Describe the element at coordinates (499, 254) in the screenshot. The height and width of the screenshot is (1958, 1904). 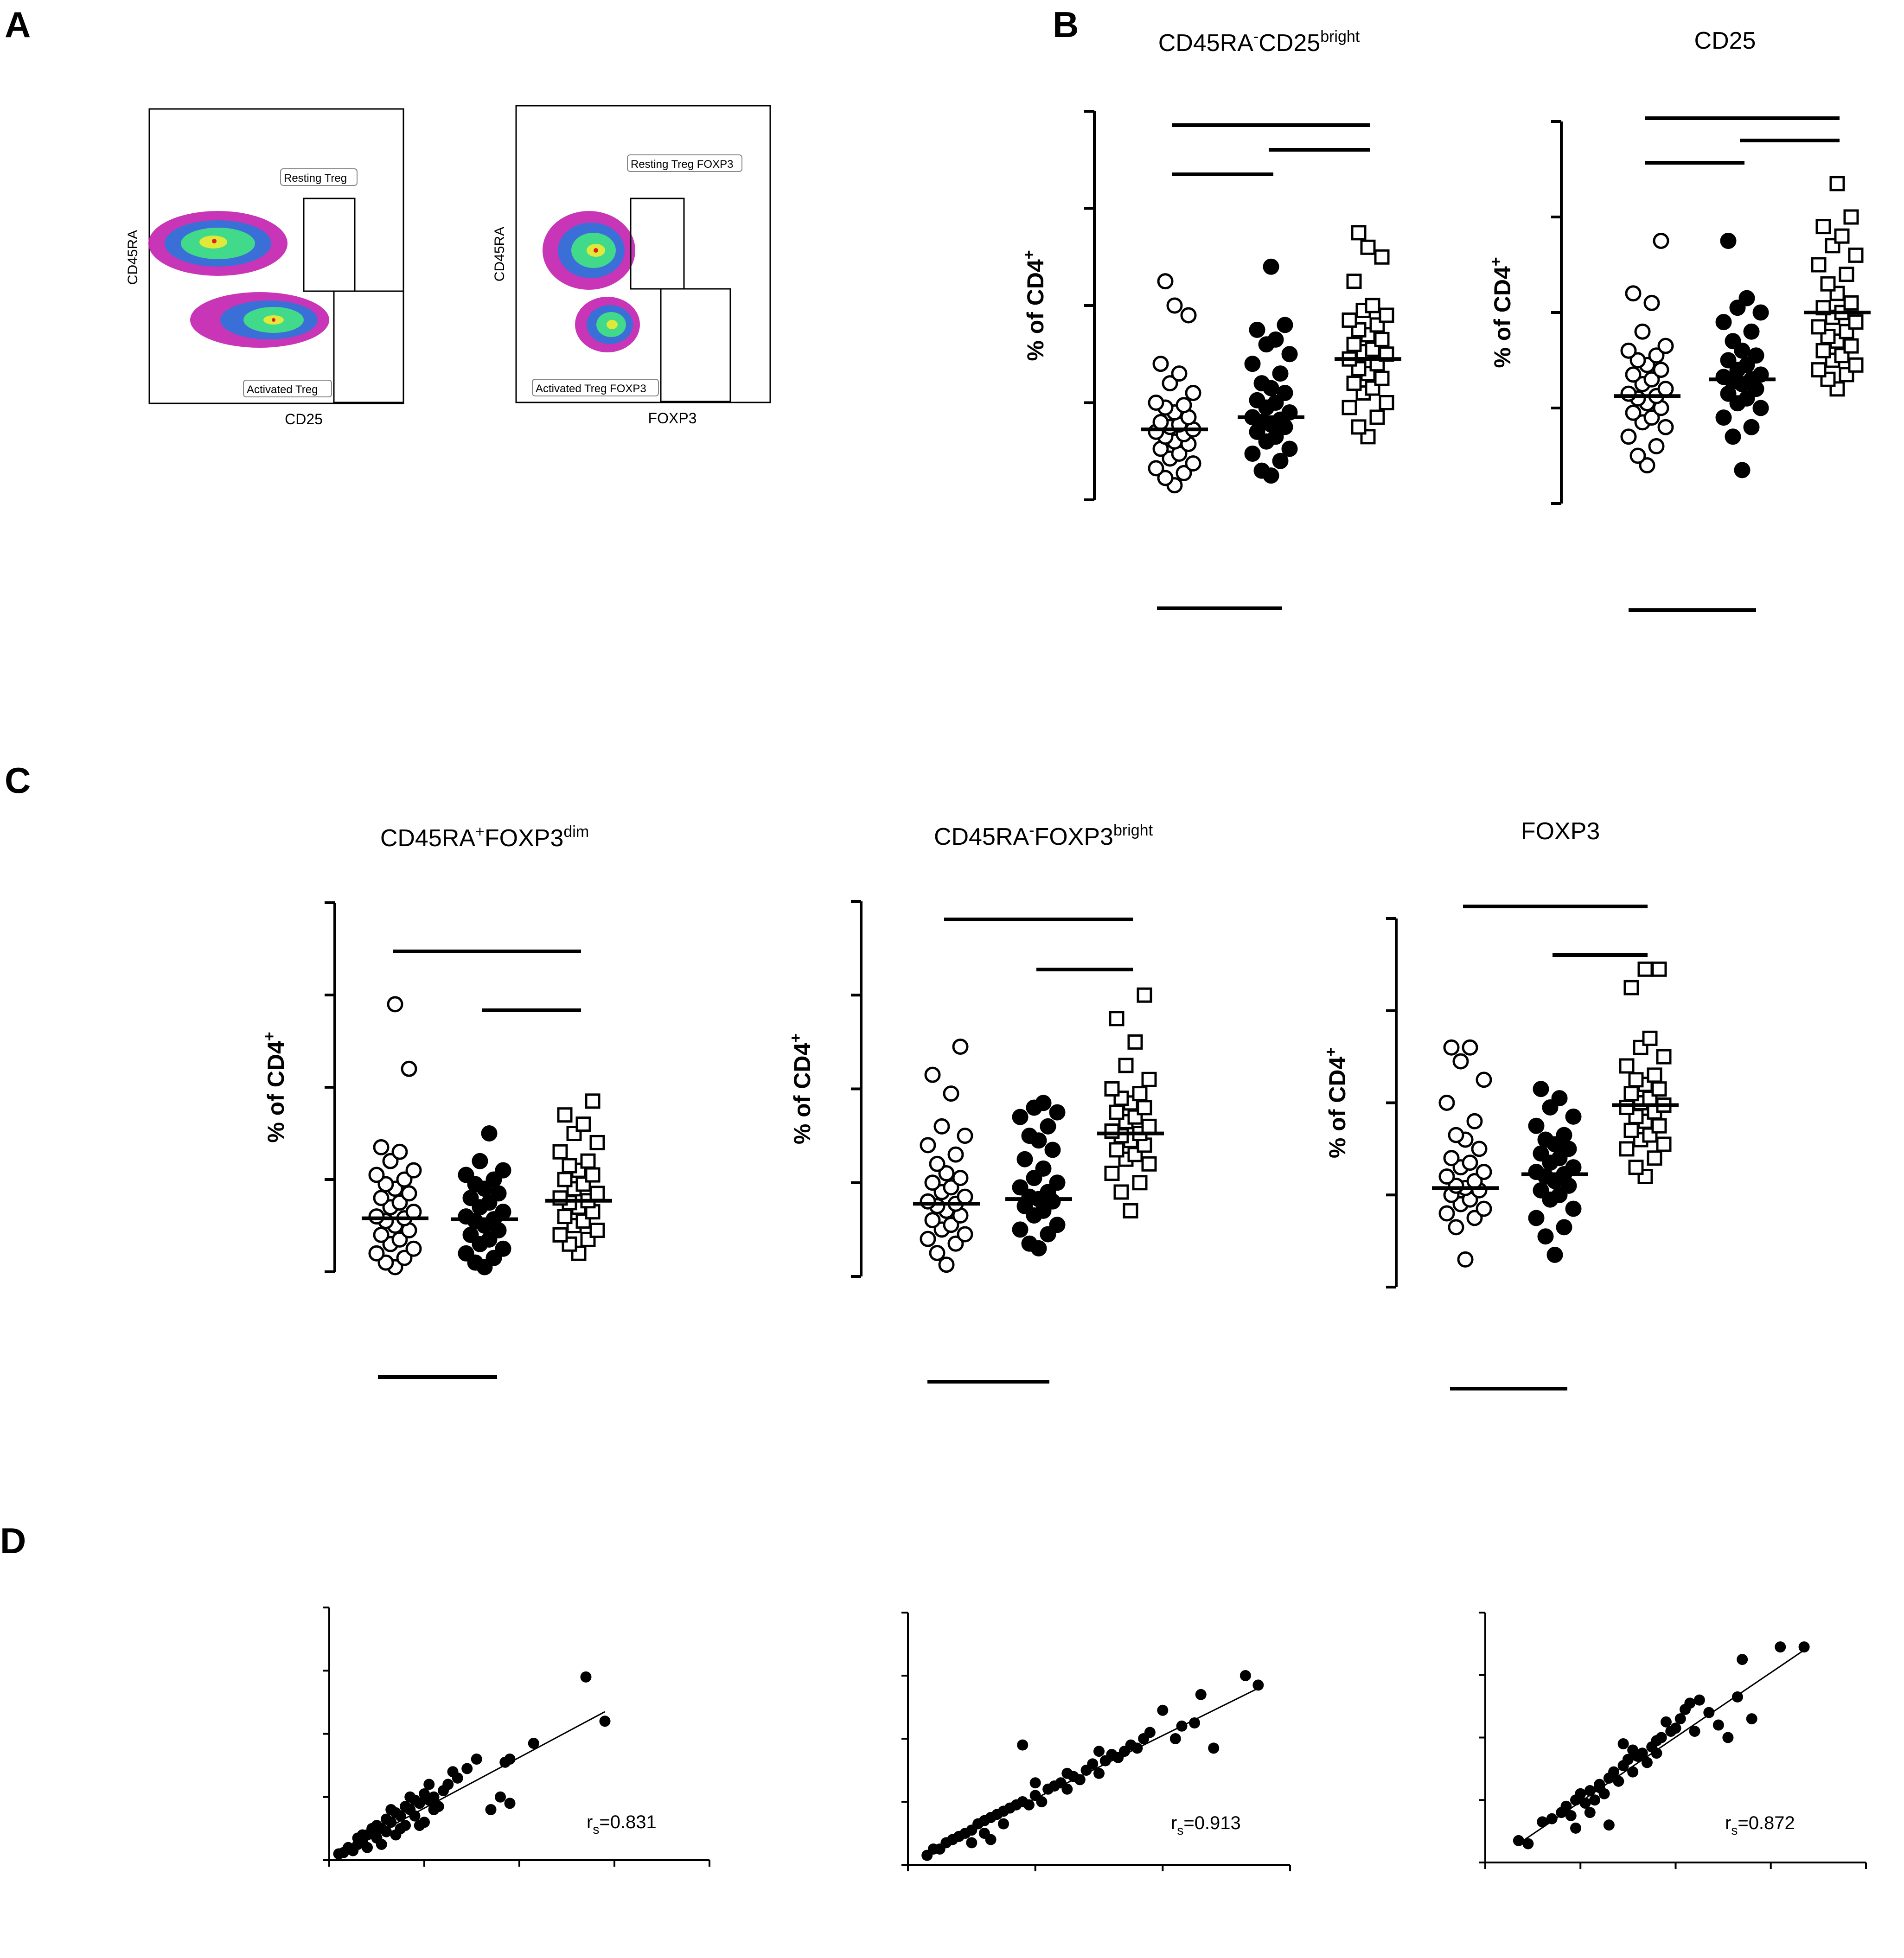
I see `flow-ylabel: CD45RA` at that location.